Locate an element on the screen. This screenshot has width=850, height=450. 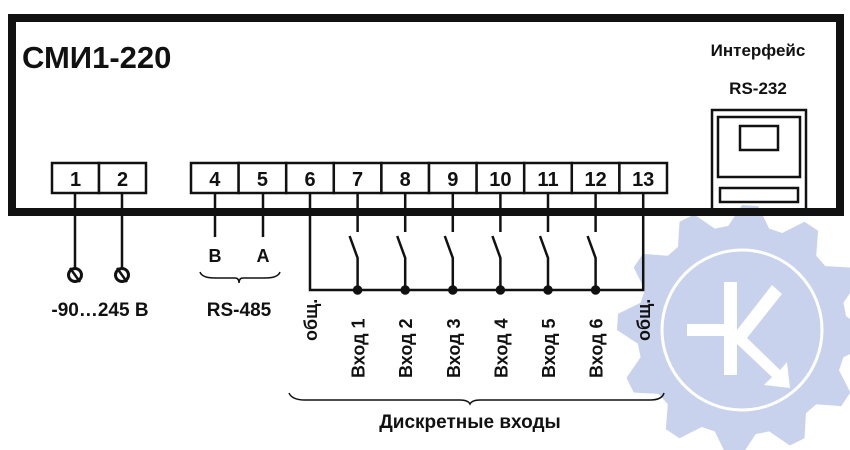
k-arrow-glyph is located at coordinates (738, 335).